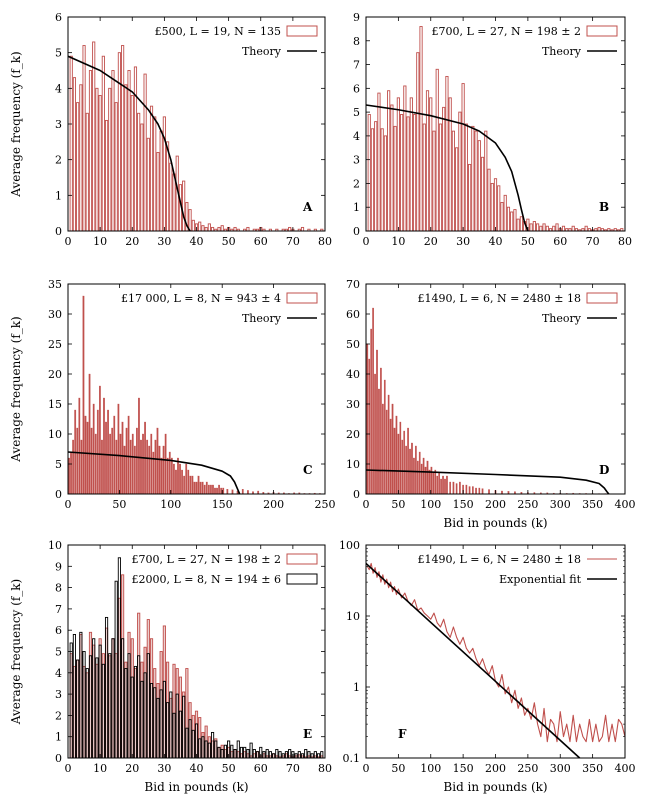 This screenshot has height=806, width=647. What do you see at coordinates (495, 787) in the screenshot?
I see `x-axis-label: Bid in pounds (k)` at bounding box center [495, 787].